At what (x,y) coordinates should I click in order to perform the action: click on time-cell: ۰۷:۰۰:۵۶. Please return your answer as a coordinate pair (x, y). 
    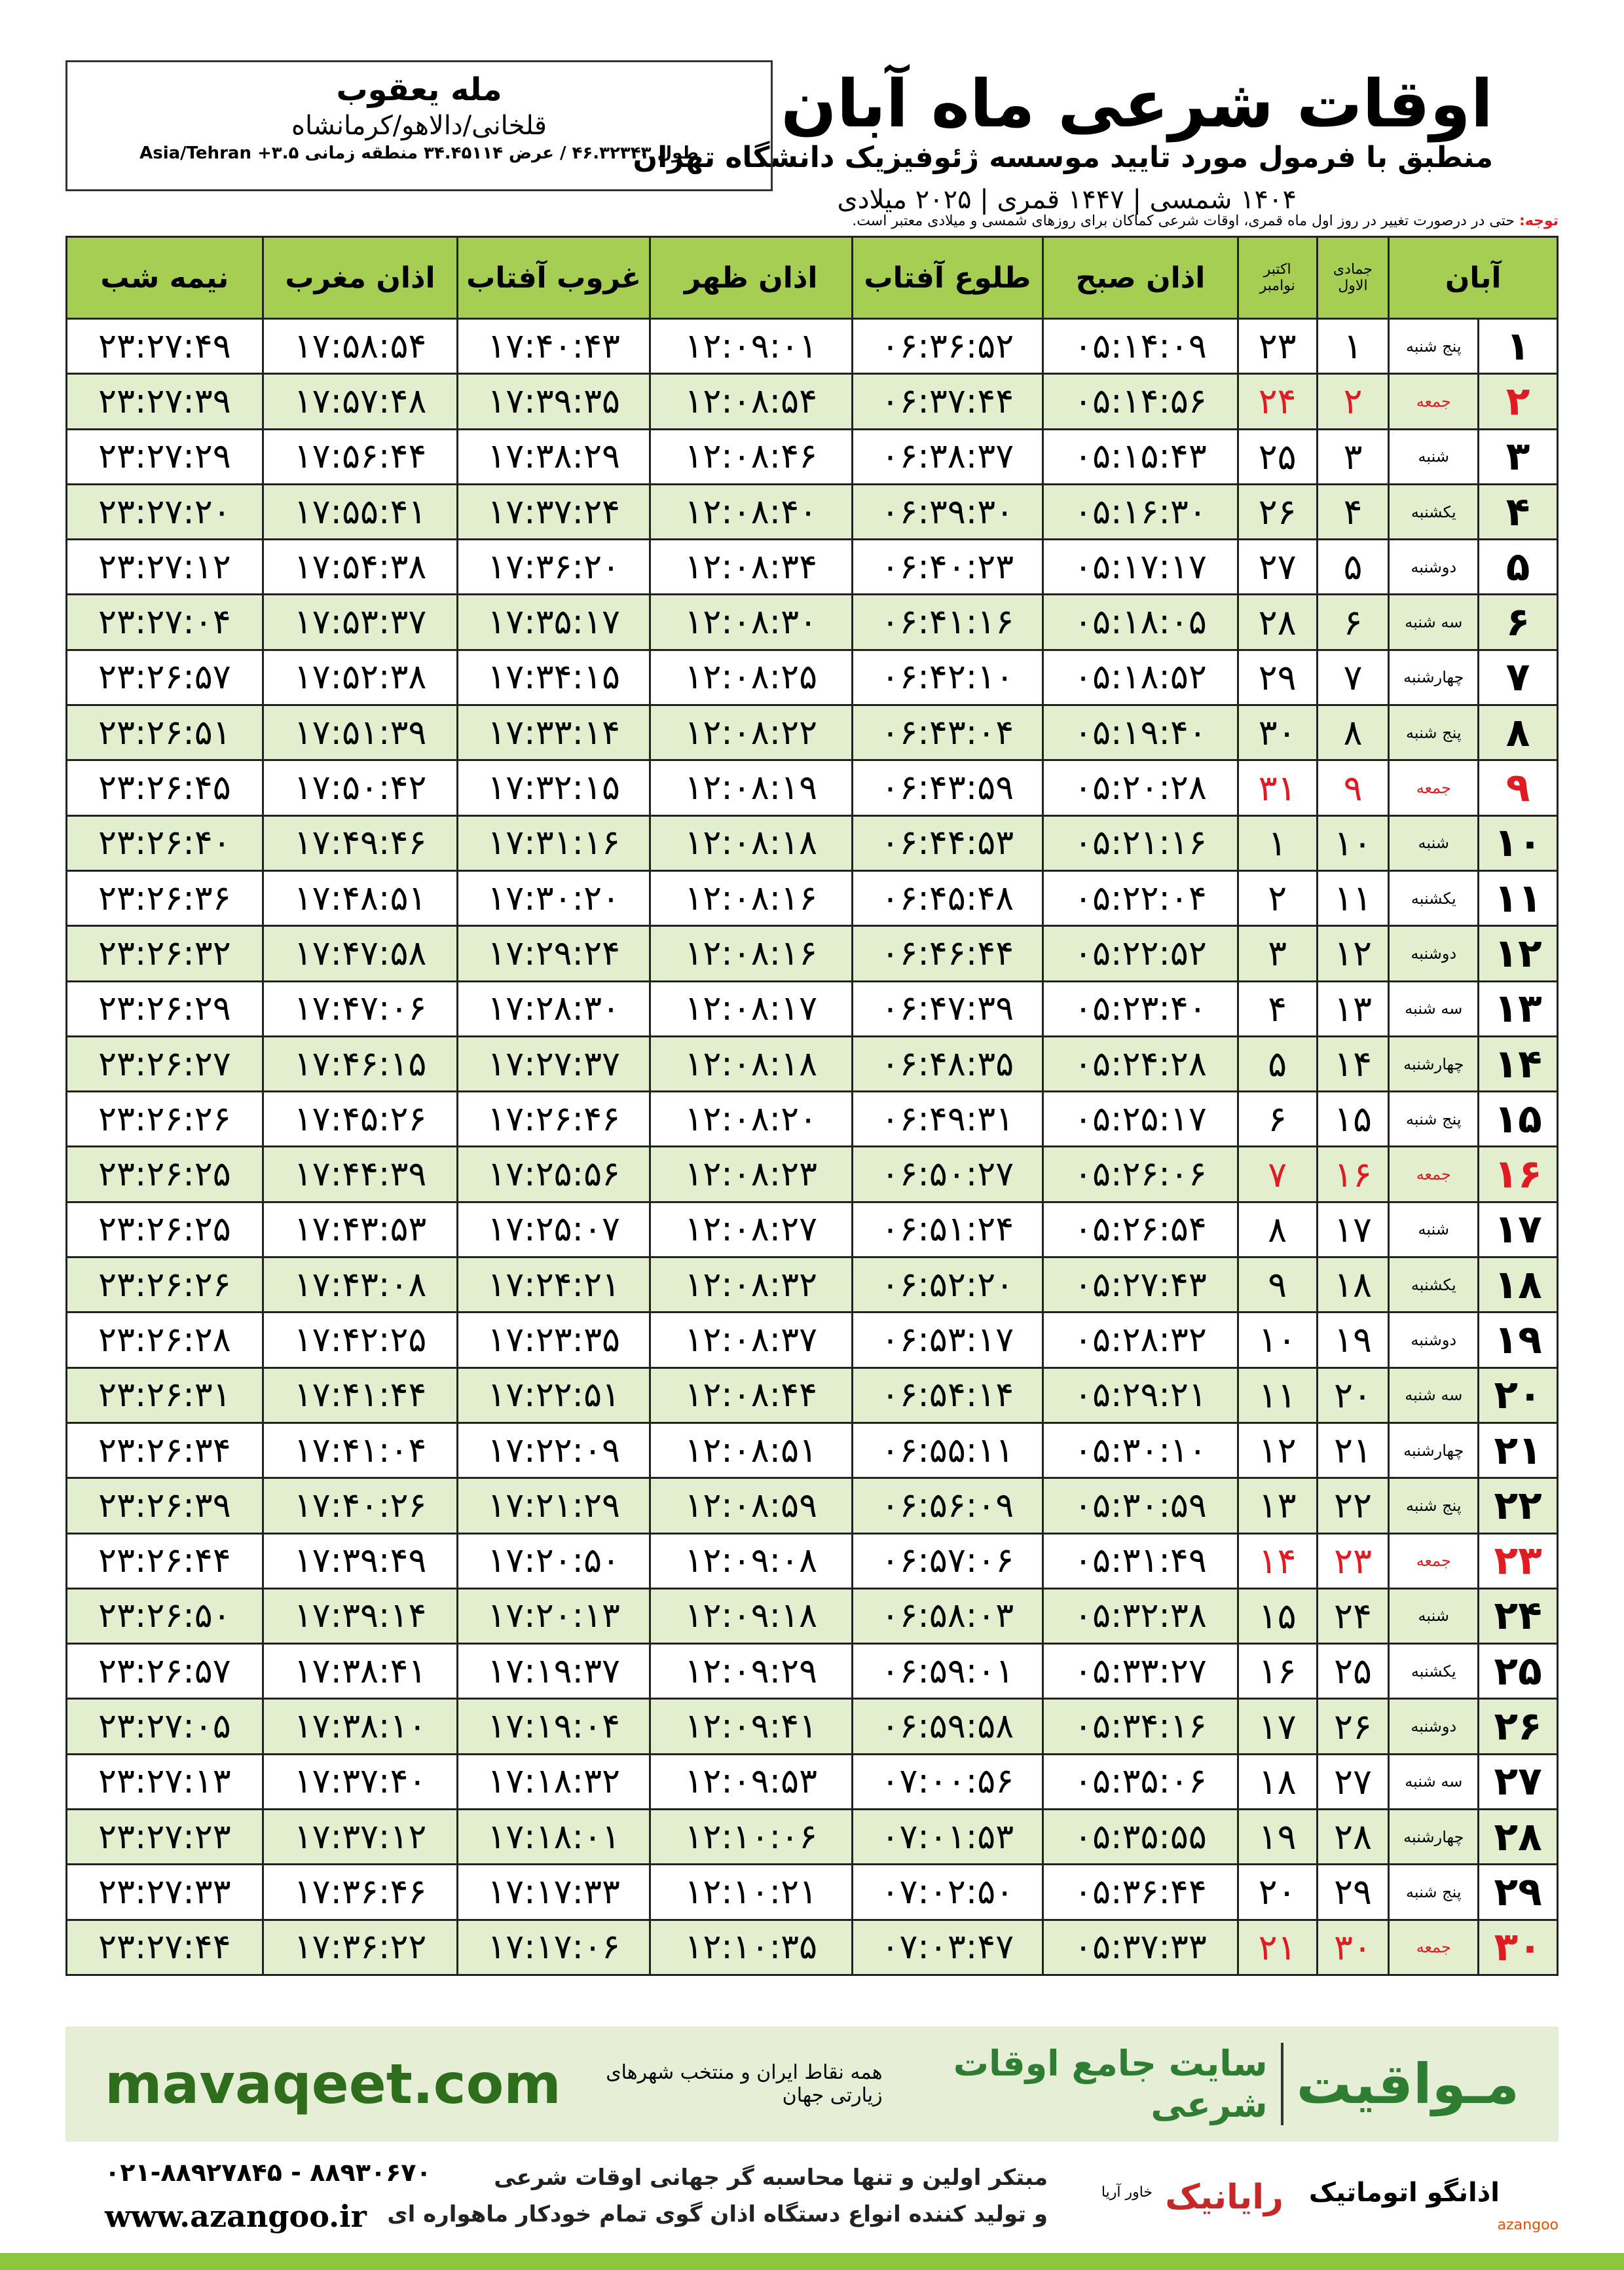
    Looking at the image, I should click on (947, 1782).